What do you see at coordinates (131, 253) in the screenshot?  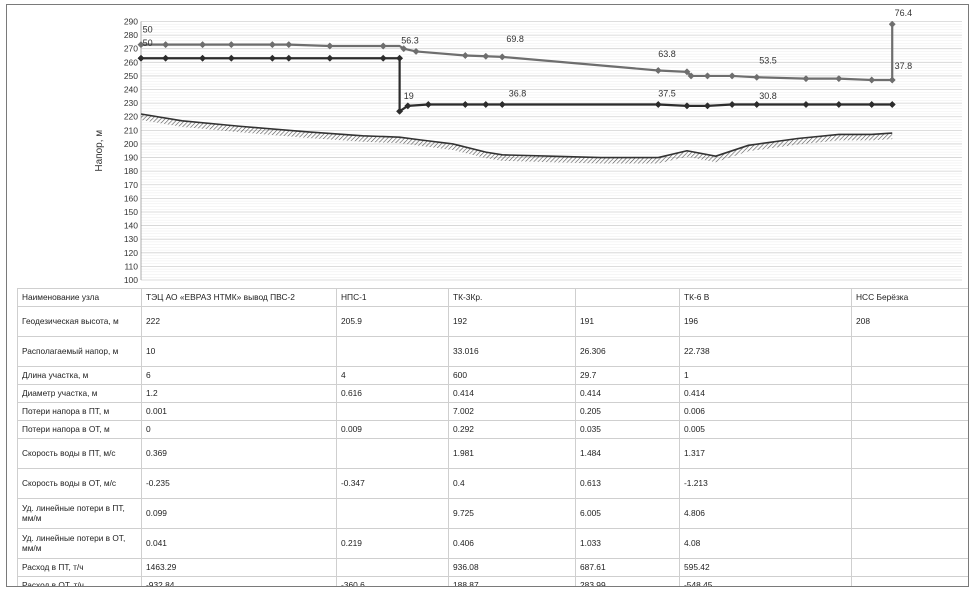 I see `y-tick-label: 120` at bounding box center [131, 253].